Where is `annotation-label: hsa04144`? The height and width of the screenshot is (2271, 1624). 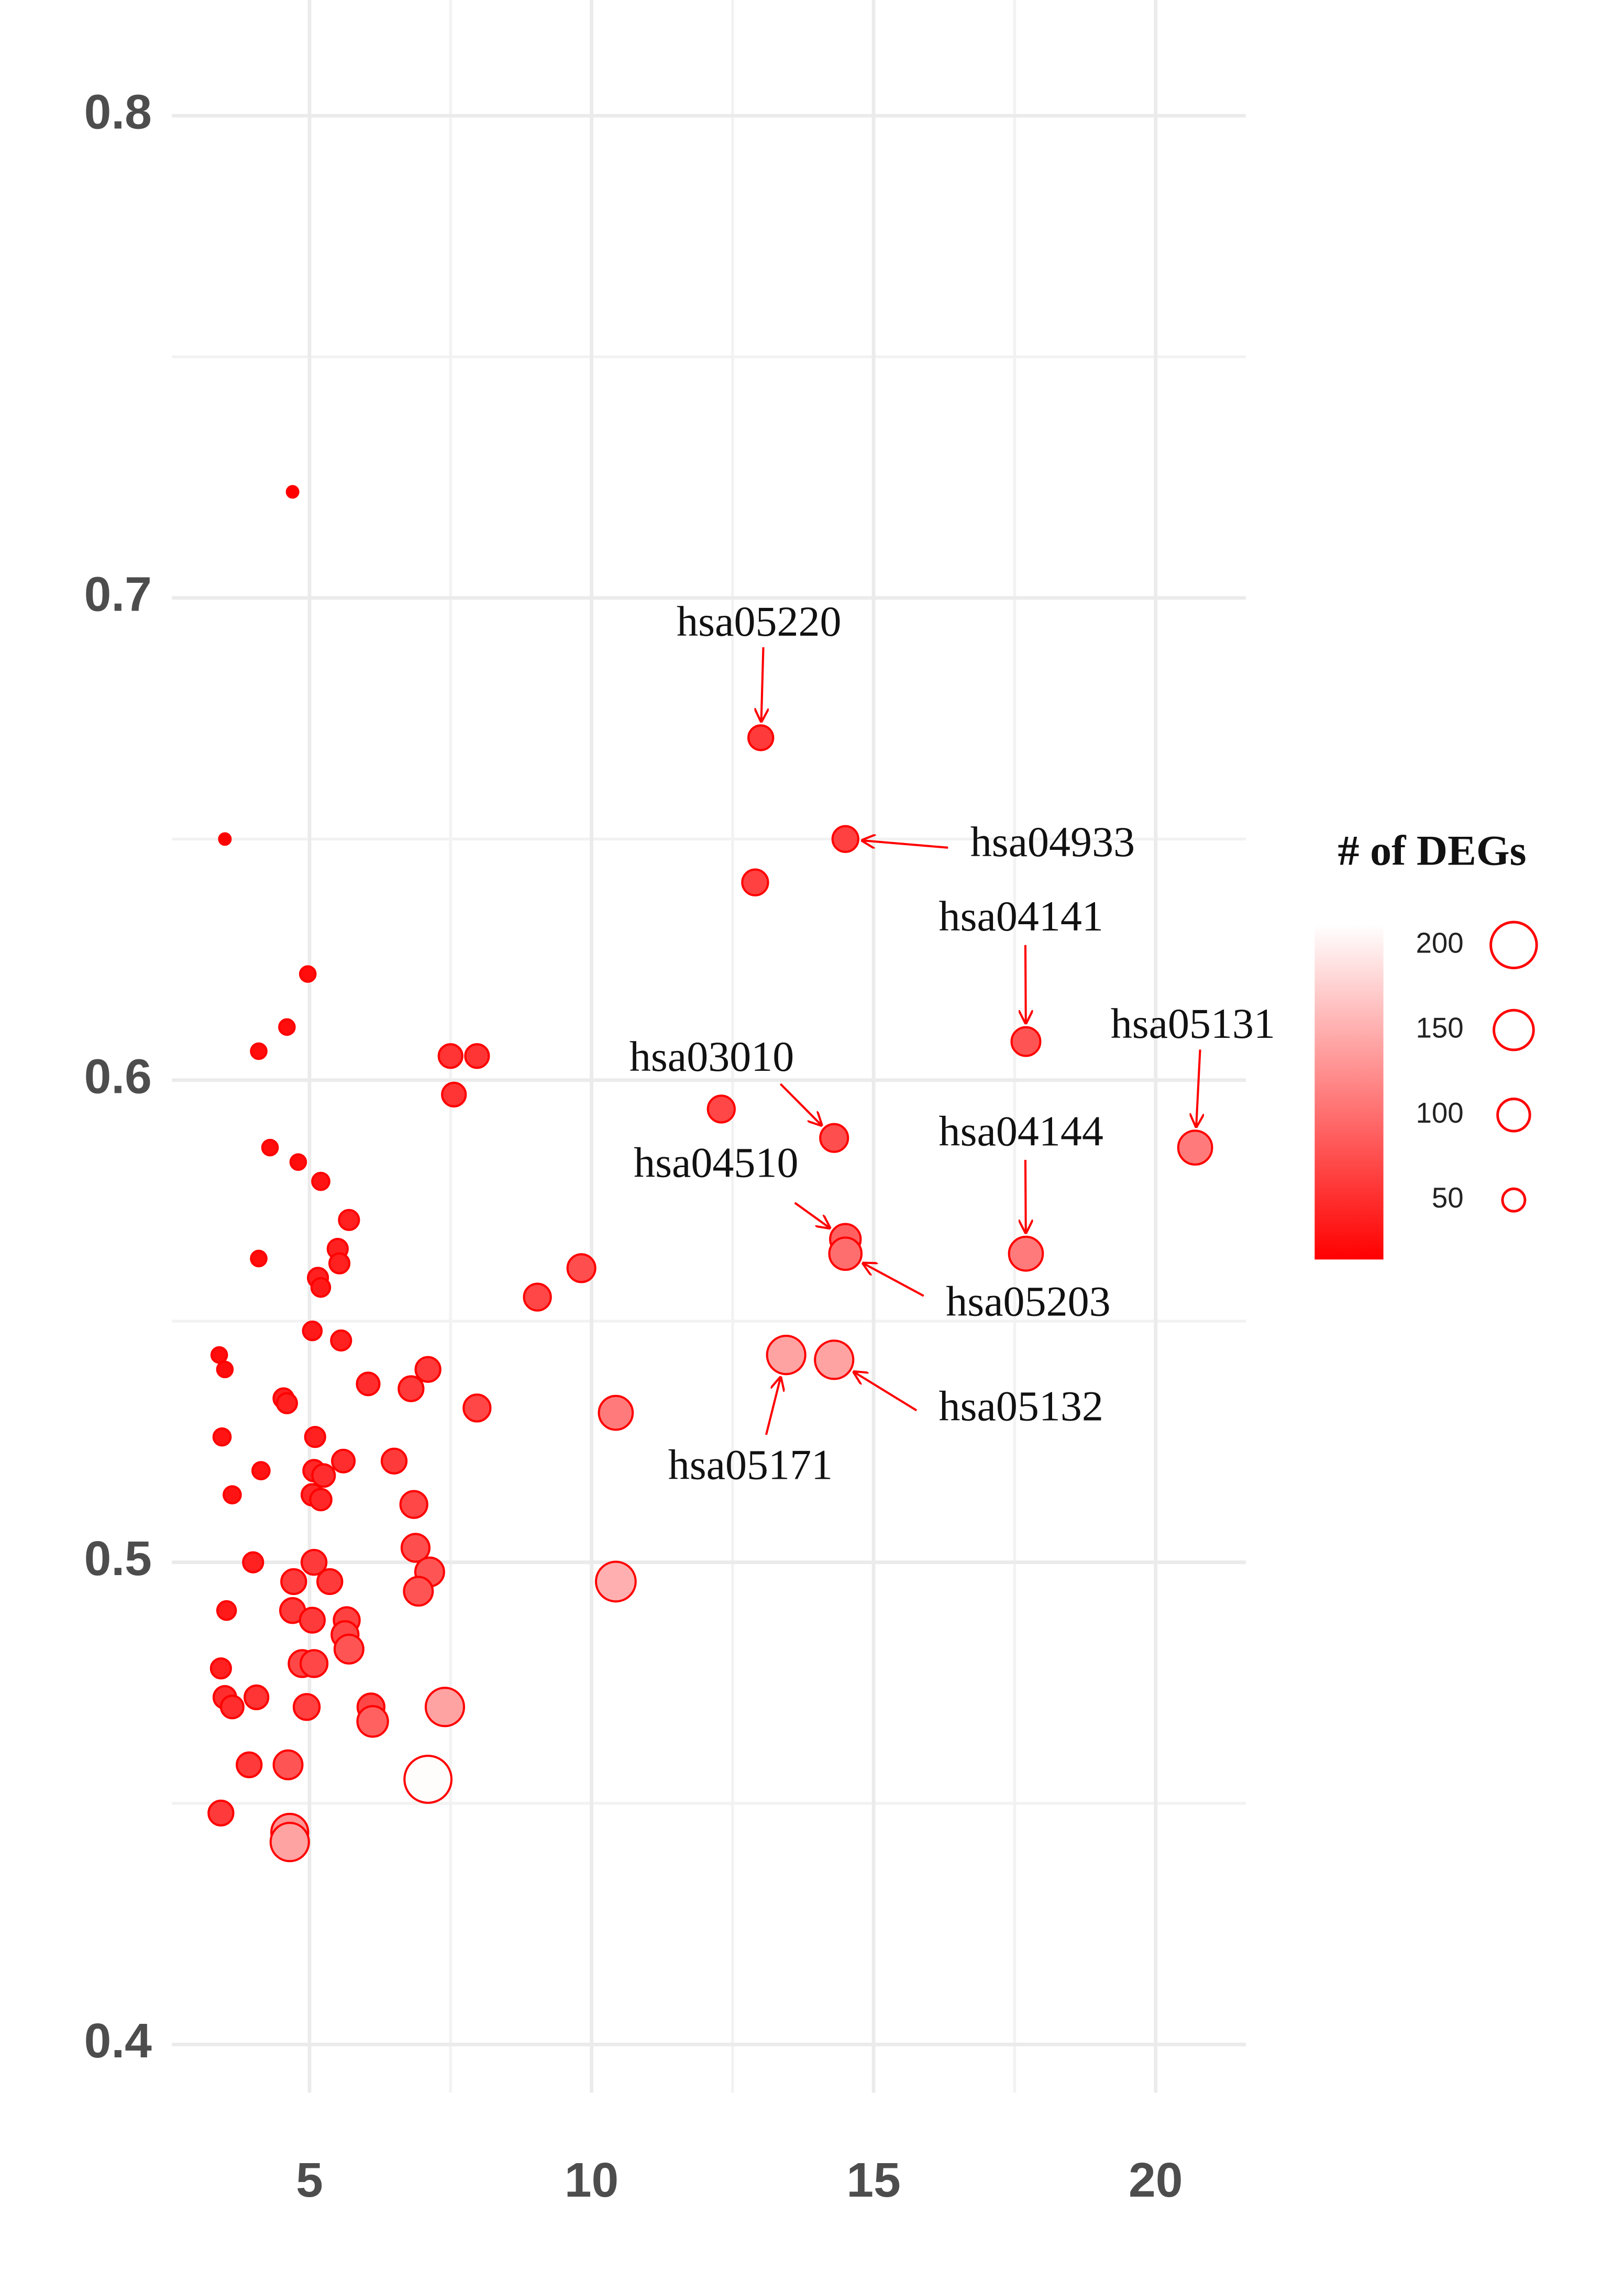
annotation-label: hsa04144 is located at coordinates (1021, 1131).